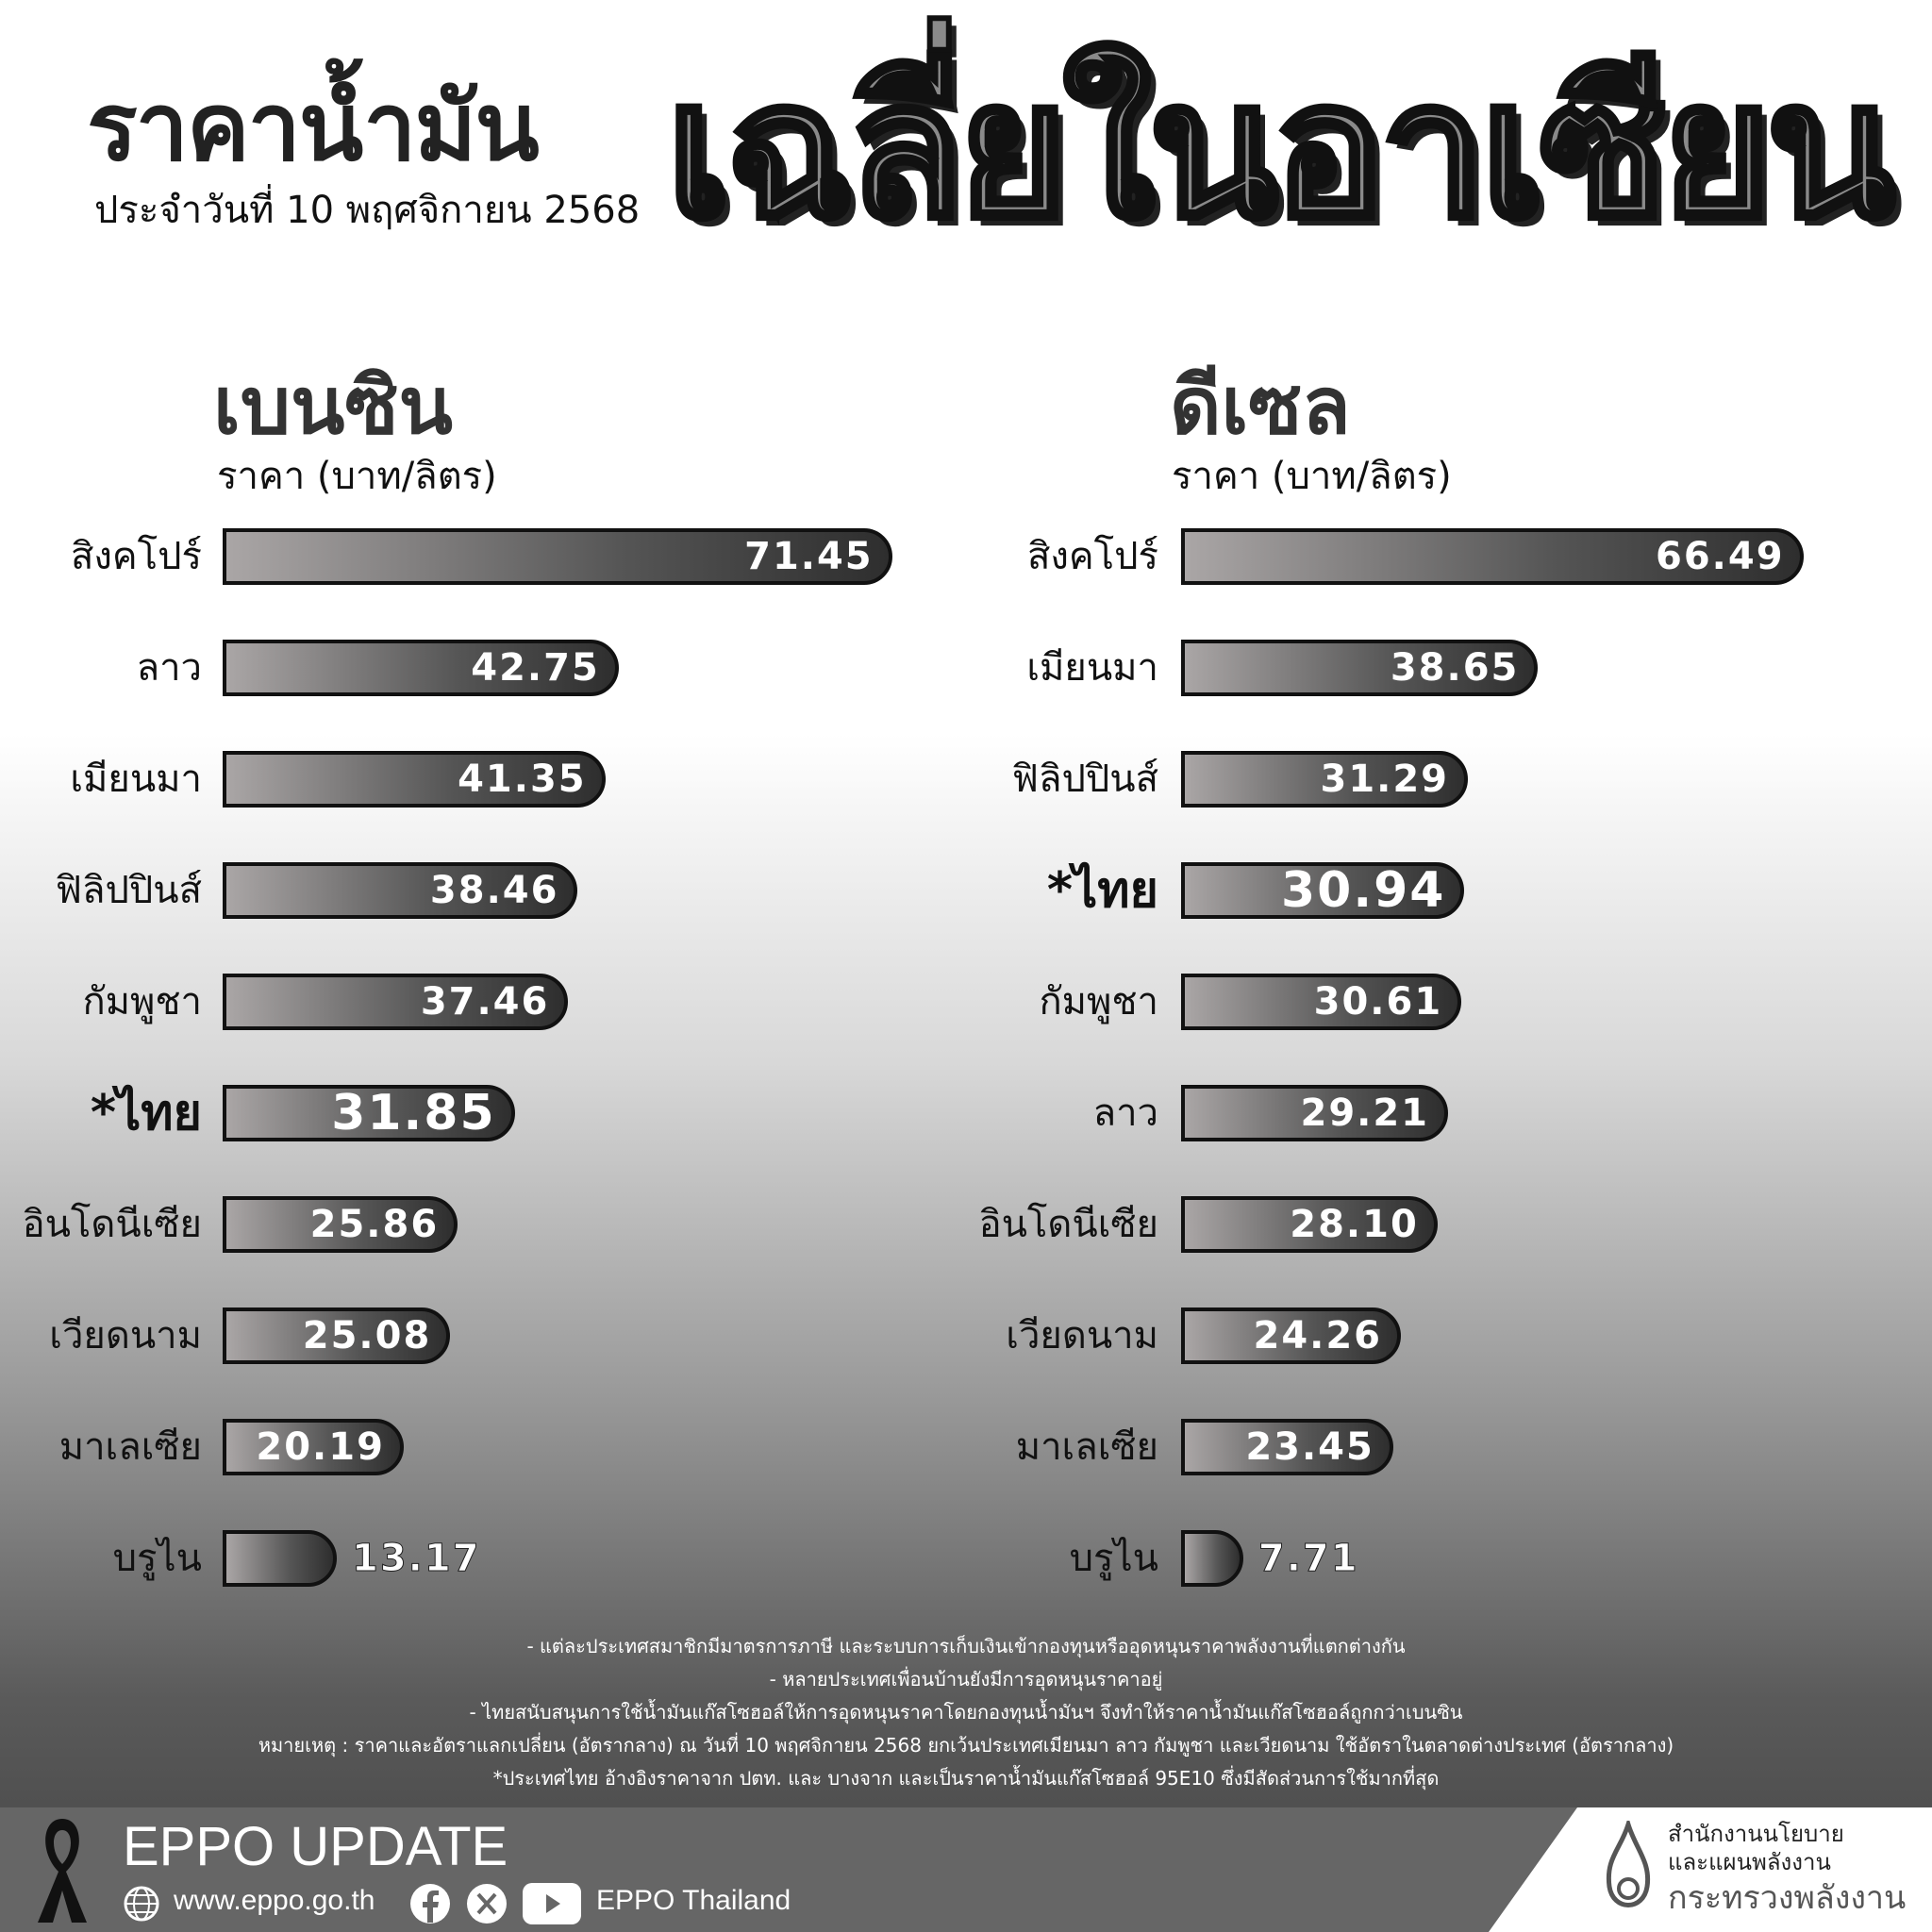 The width and height of the screenshot is (1932, 1932). I want to click on price-bar: 25.08, so click(337, 1336).